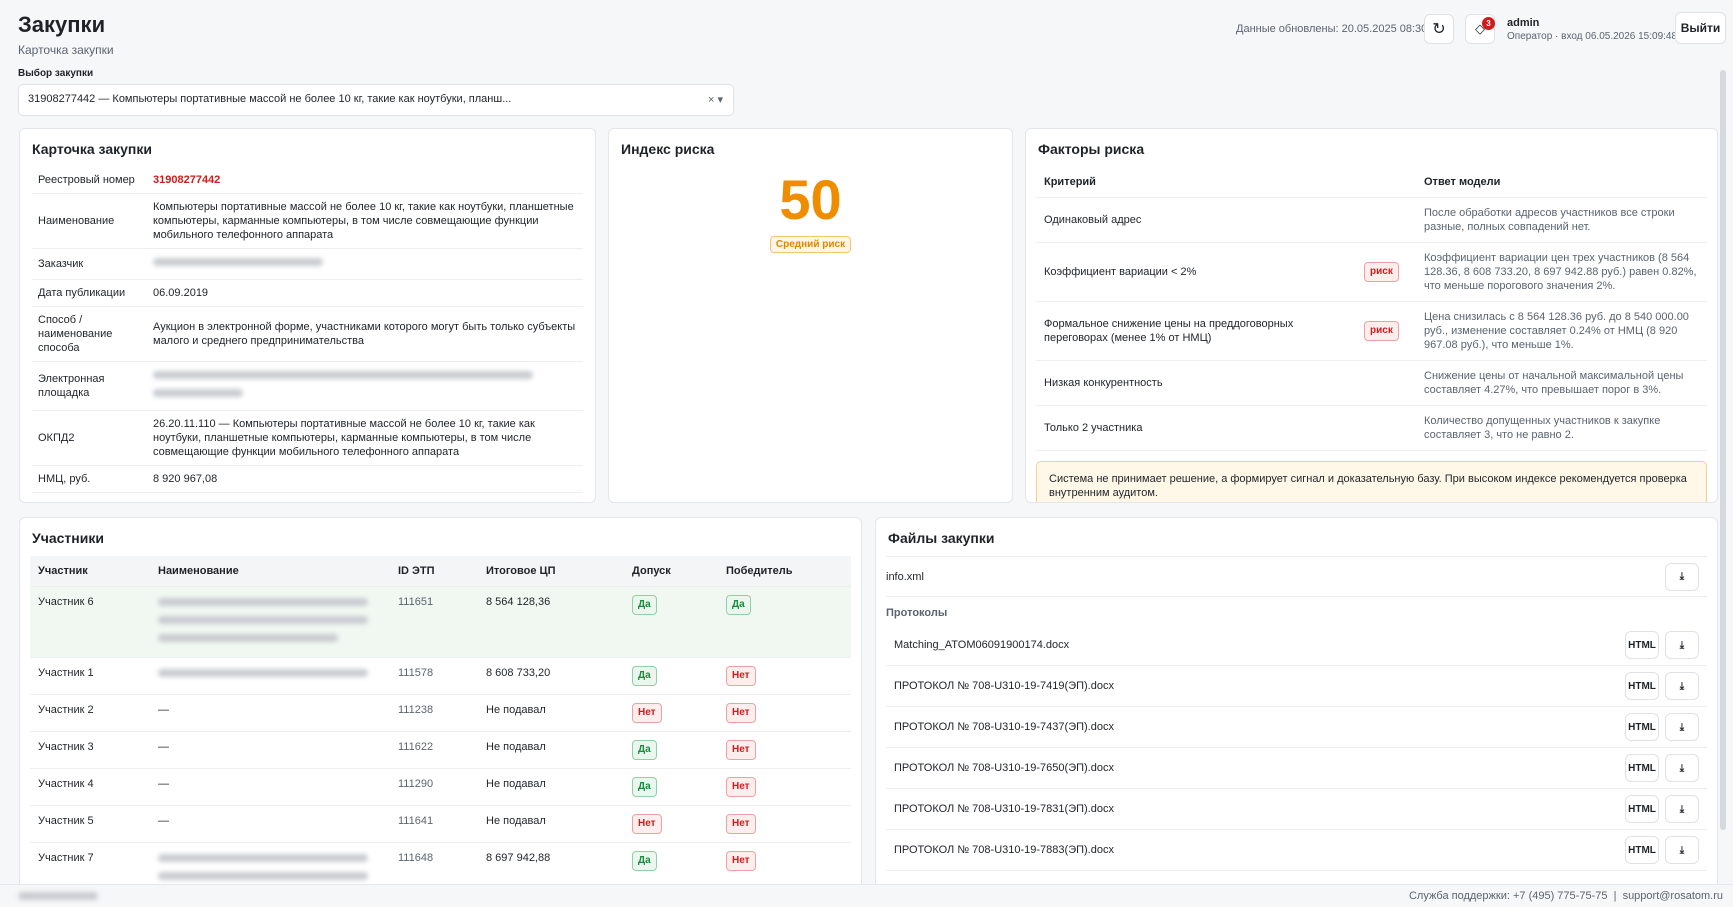 The width and height of the screenshot is (1733, 907). I want to click on participant-row: Участник 4—111290 Не подавал Да Нет, so click(440, 787).